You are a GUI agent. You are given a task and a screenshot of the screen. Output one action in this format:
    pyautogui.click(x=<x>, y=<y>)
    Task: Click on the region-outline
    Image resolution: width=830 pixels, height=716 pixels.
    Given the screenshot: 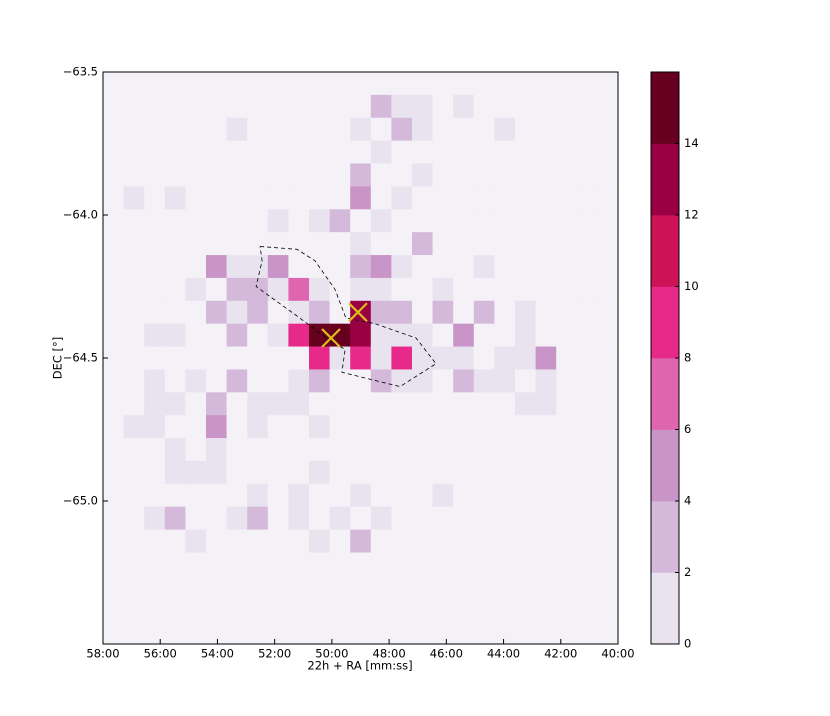 What is the action you would take?
    pyautogui.click(x=346, y=317)
    